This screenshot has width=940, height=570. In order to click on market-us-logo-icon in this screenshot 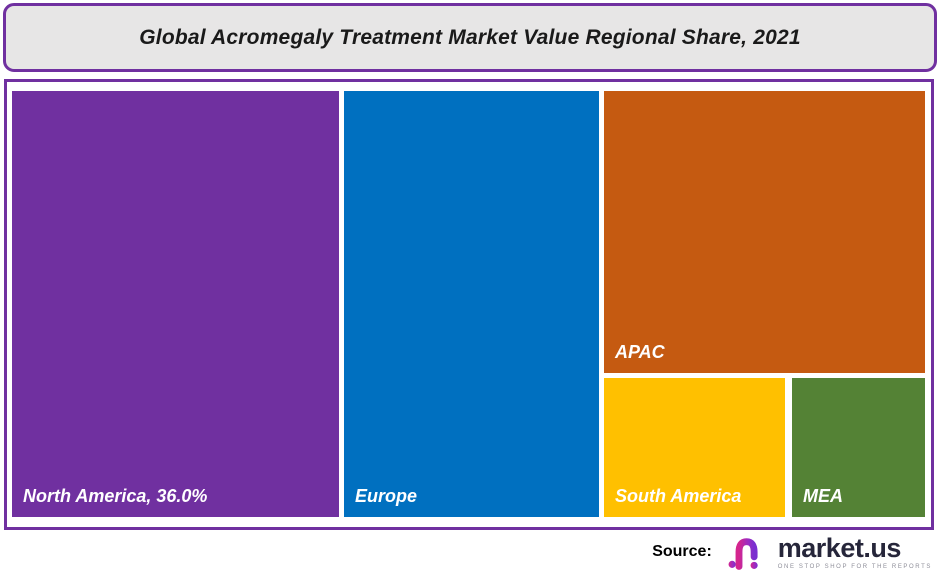, I will do `click(750, 553)`.